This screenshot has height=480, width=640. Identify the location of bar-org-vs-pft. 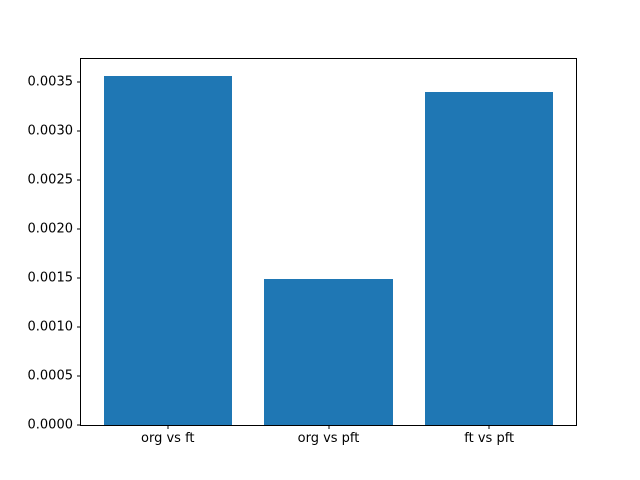
(328, 352).